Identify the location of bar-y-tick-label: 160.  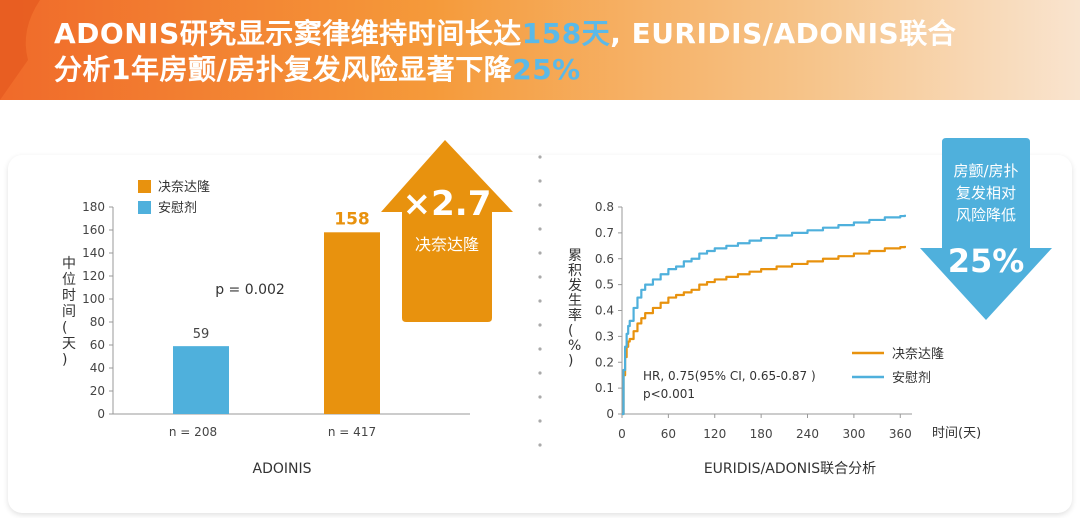
(93, 230).